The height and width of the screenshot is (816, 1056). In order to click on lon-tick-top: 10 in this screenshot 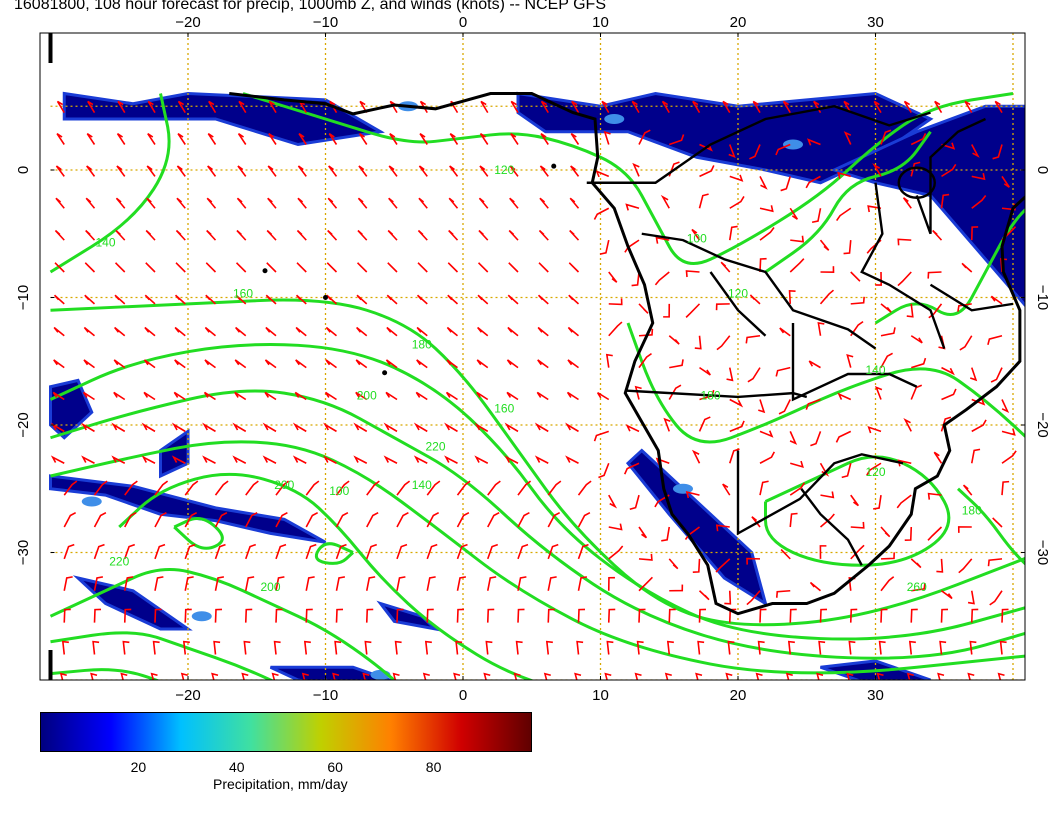, I will do `click(600, 22)`.